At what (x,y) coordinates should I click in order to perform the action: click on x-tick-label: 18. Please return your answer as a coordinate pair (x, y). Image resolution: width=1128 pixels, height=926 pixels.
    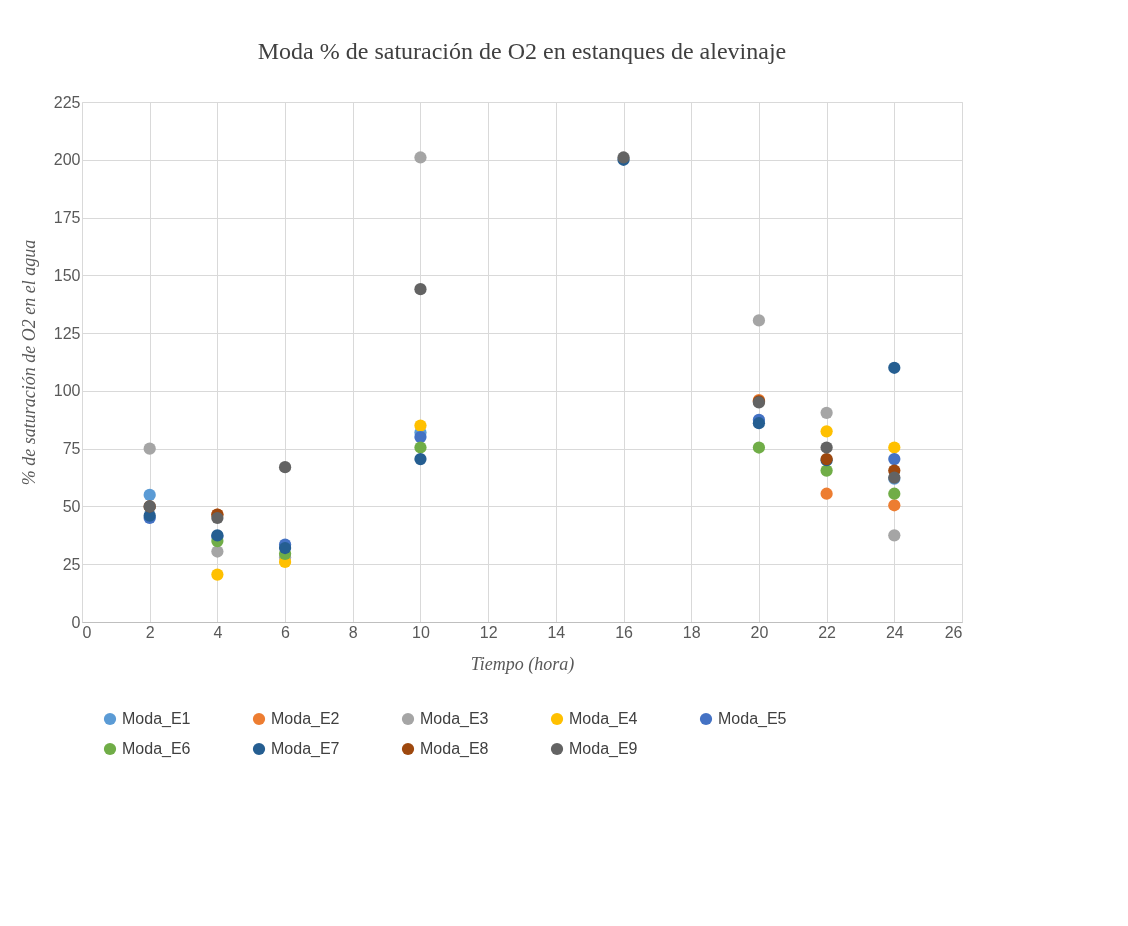
    Looking at the image, I should click on (691, 632).